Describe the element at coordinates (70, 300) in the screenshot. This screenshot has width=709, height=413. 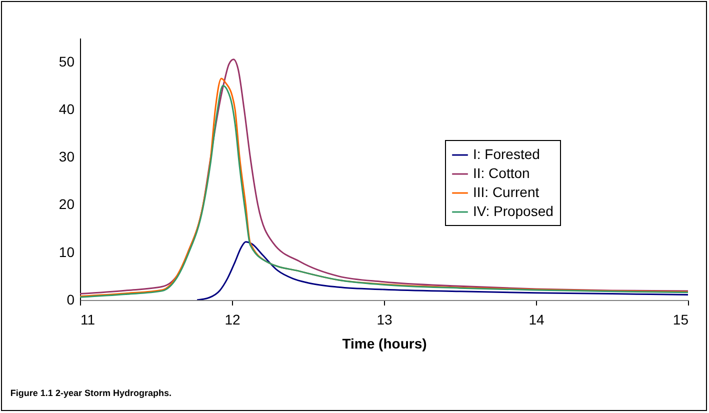
I see `y-tick-label: 0` at that location.